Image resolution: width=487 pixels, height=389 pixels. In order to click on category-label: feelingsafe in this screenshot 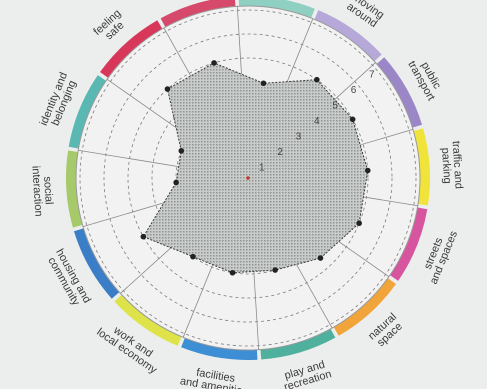, I will do `click(110, 26)`.